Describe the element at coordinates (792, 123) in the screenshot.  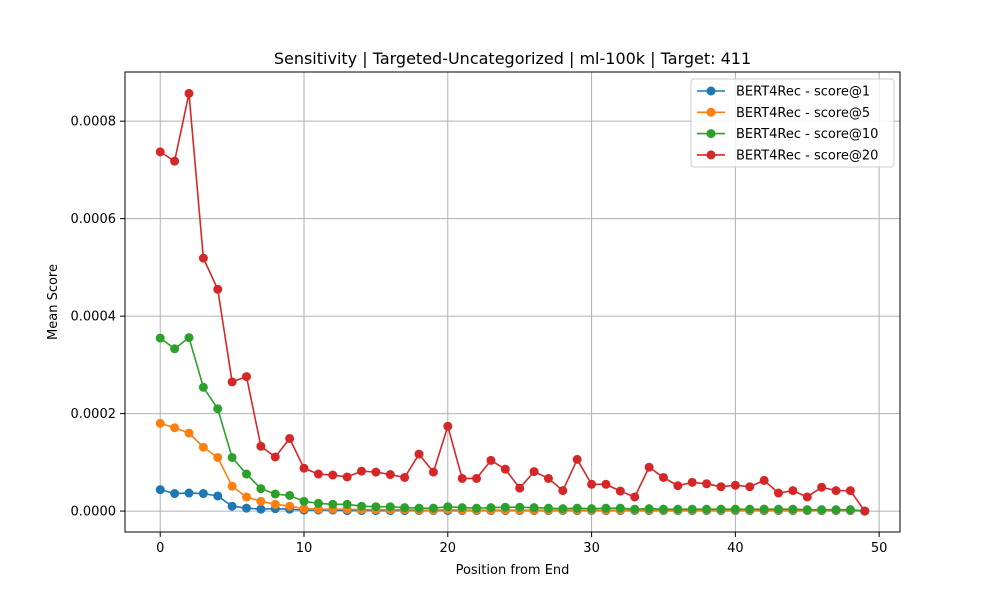
I see `legend-box` at that location.